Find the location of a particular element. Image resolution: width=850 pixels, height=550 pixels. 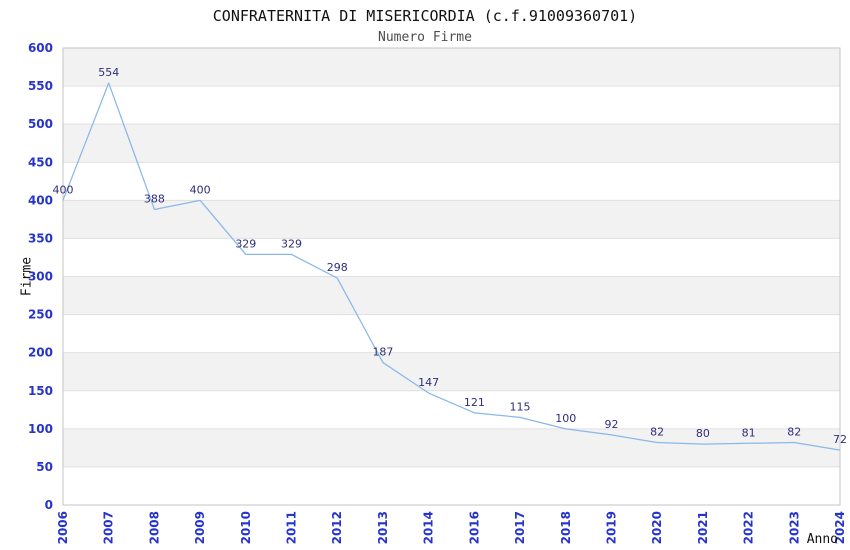

x-axis-tick-label: 2014 is located at coordinates (429, 527).